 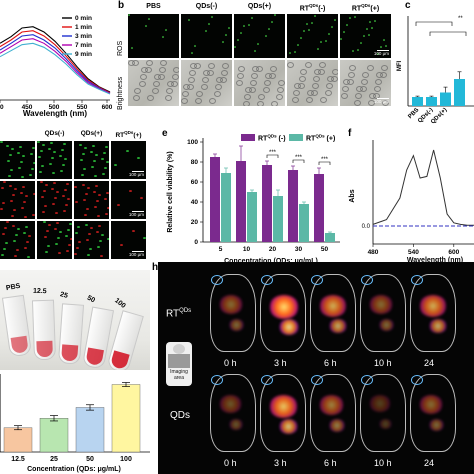 I want to click on panel-b-col-header-2: QDs(+), so click(x=259, y=6).